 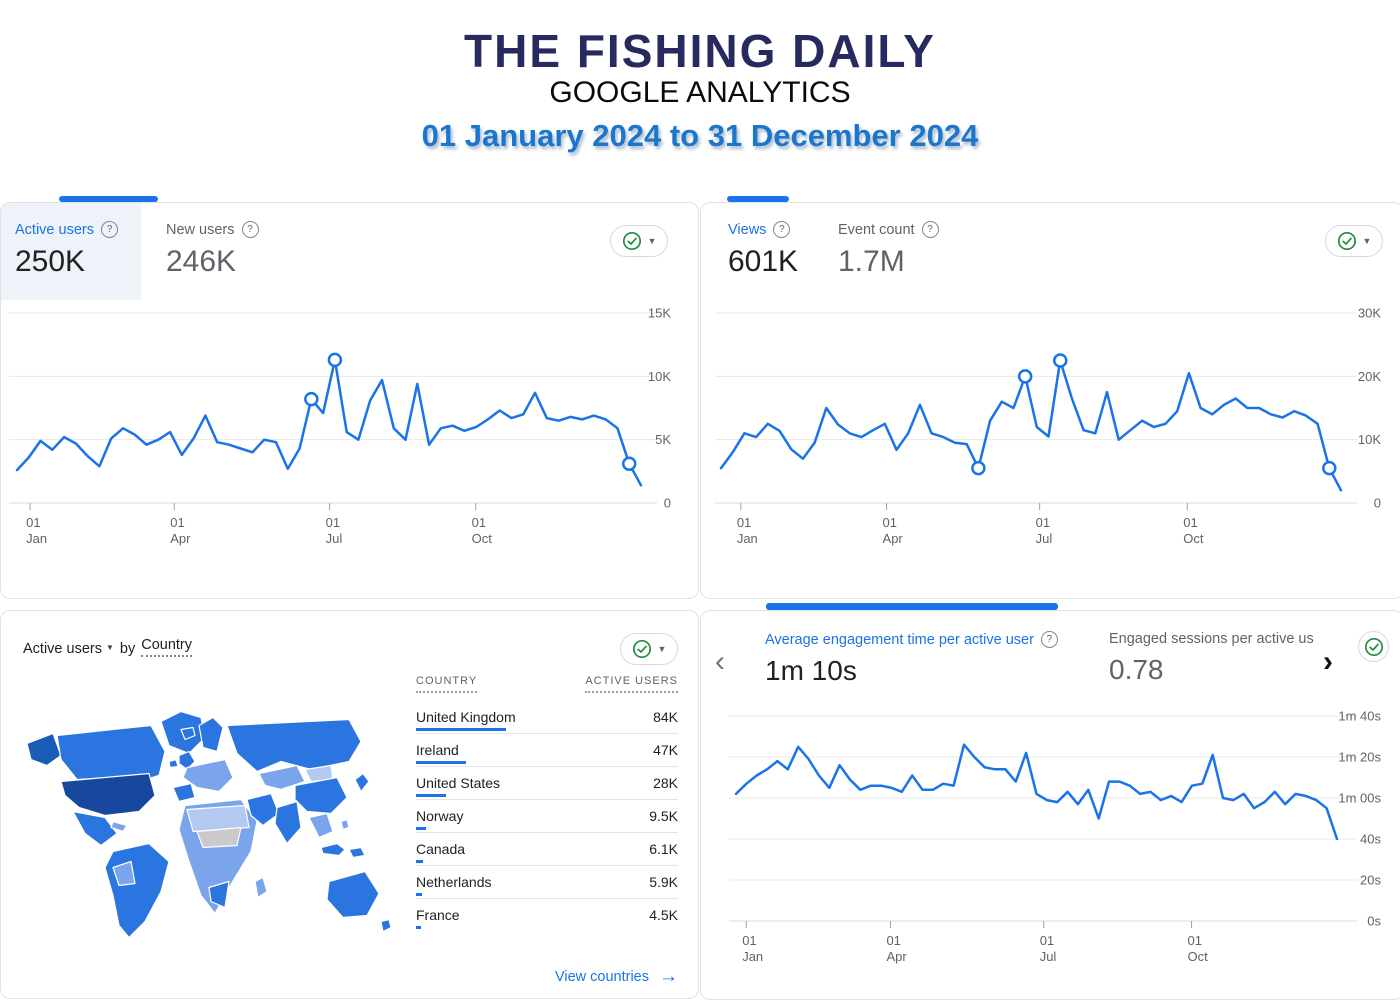 What do you see at coordinates (200, 229) in the screenshot?
I see `metric-label: New users` at bounding box center [200, 229].